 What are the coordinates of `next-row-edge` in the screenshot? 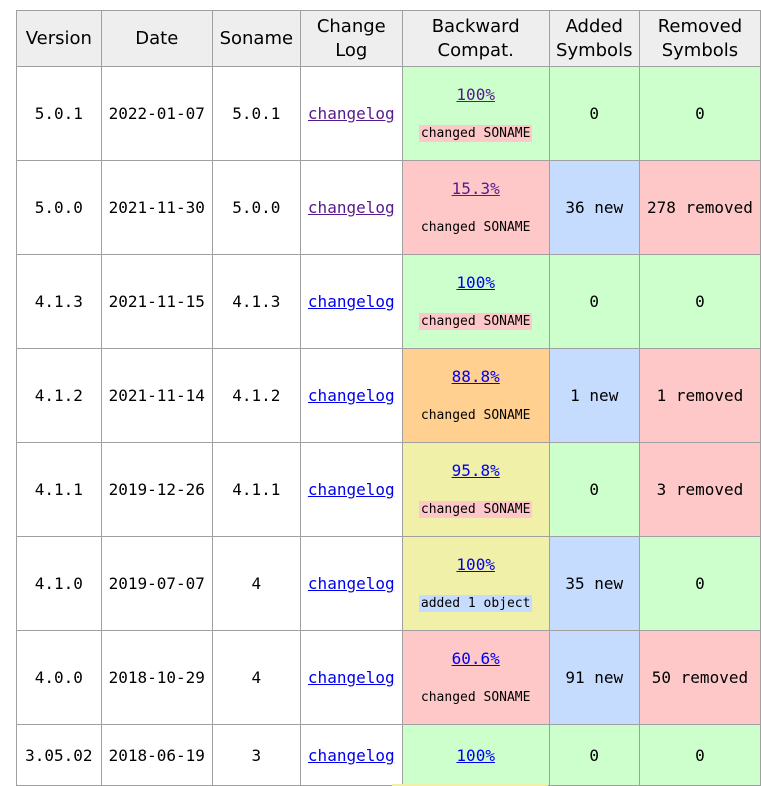 It's located at (470, 785).